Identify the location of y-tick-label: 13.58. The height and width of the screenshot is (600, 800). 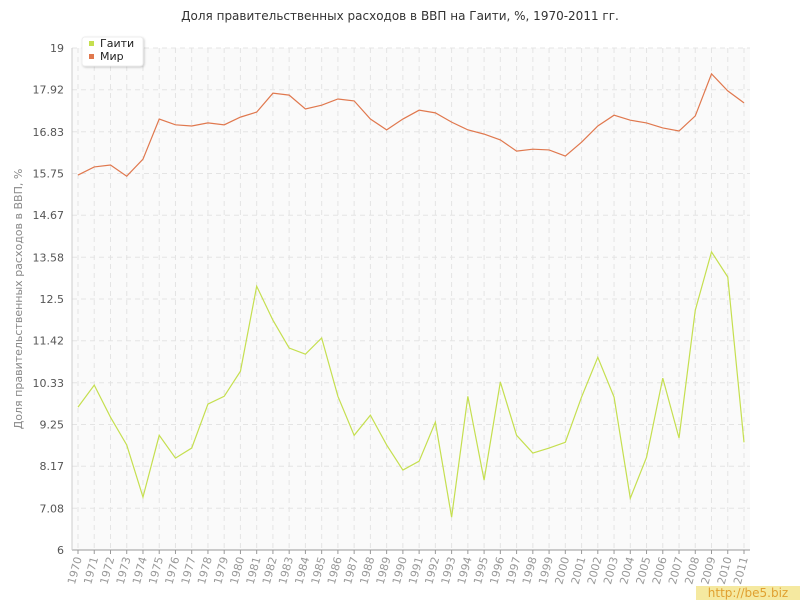
(49, 257).